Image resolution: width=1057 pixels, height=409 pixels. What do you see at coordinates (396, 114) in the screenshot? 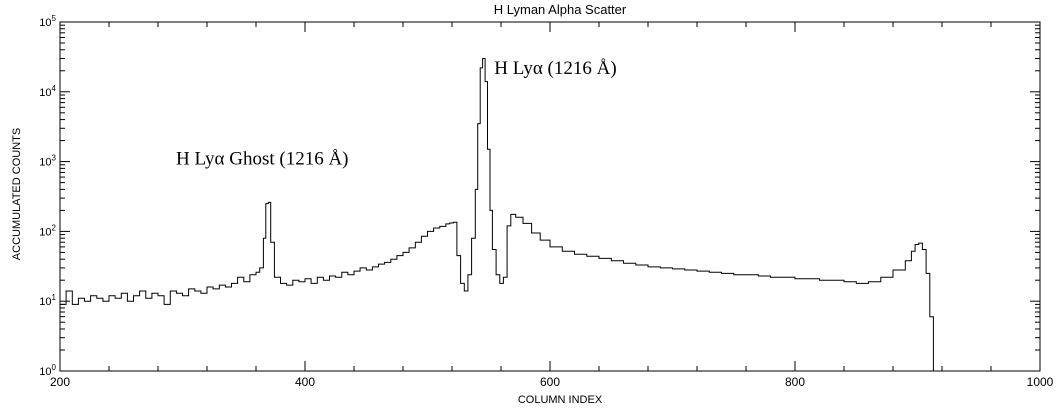
I see `annotations: H Lyα (1216 Å) H Lyα Ghost (1216 Å)` at bounding box center [396, 114].